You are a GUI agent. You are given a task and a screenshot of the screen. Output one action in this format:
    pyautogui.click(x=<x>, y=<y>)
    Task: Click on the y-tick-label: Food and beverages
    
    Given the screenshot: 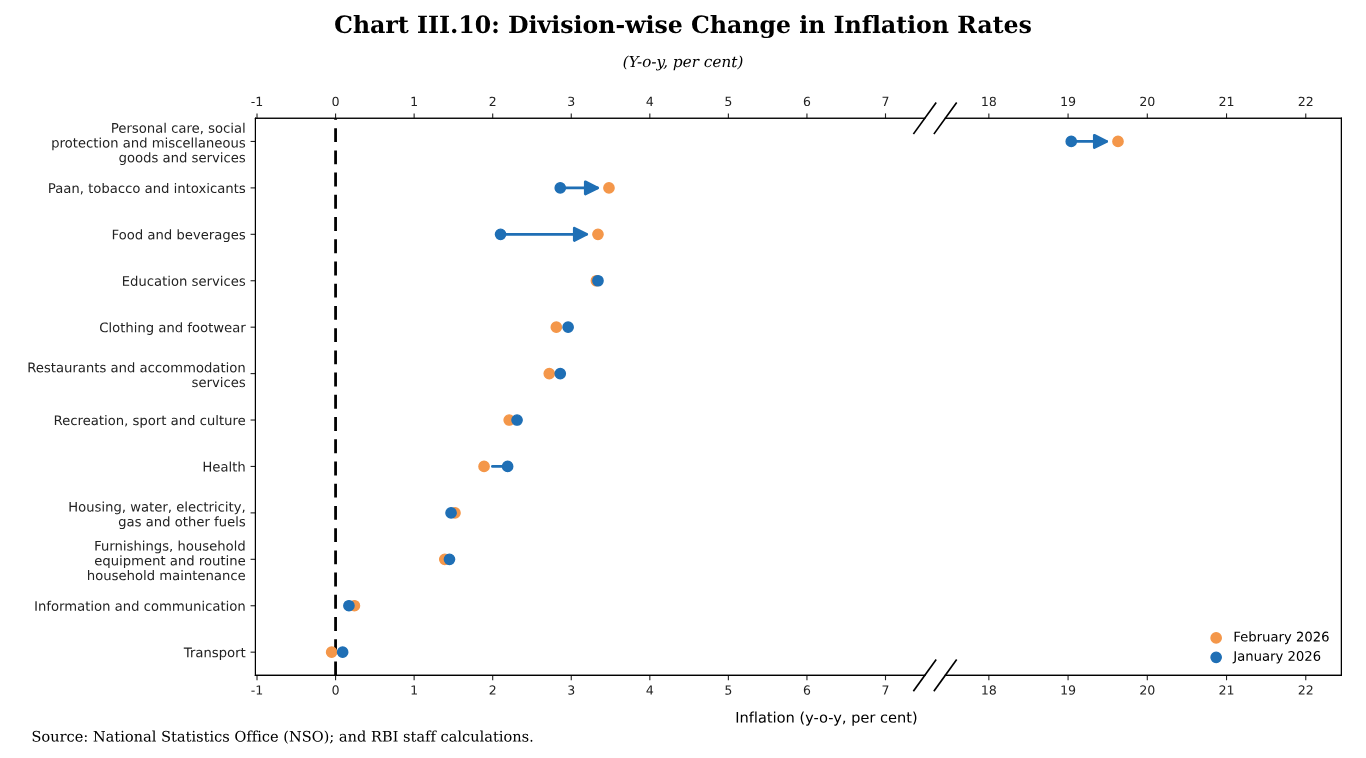 What is the action you would take?
    pyautogui.click(x=179, y=236)
    